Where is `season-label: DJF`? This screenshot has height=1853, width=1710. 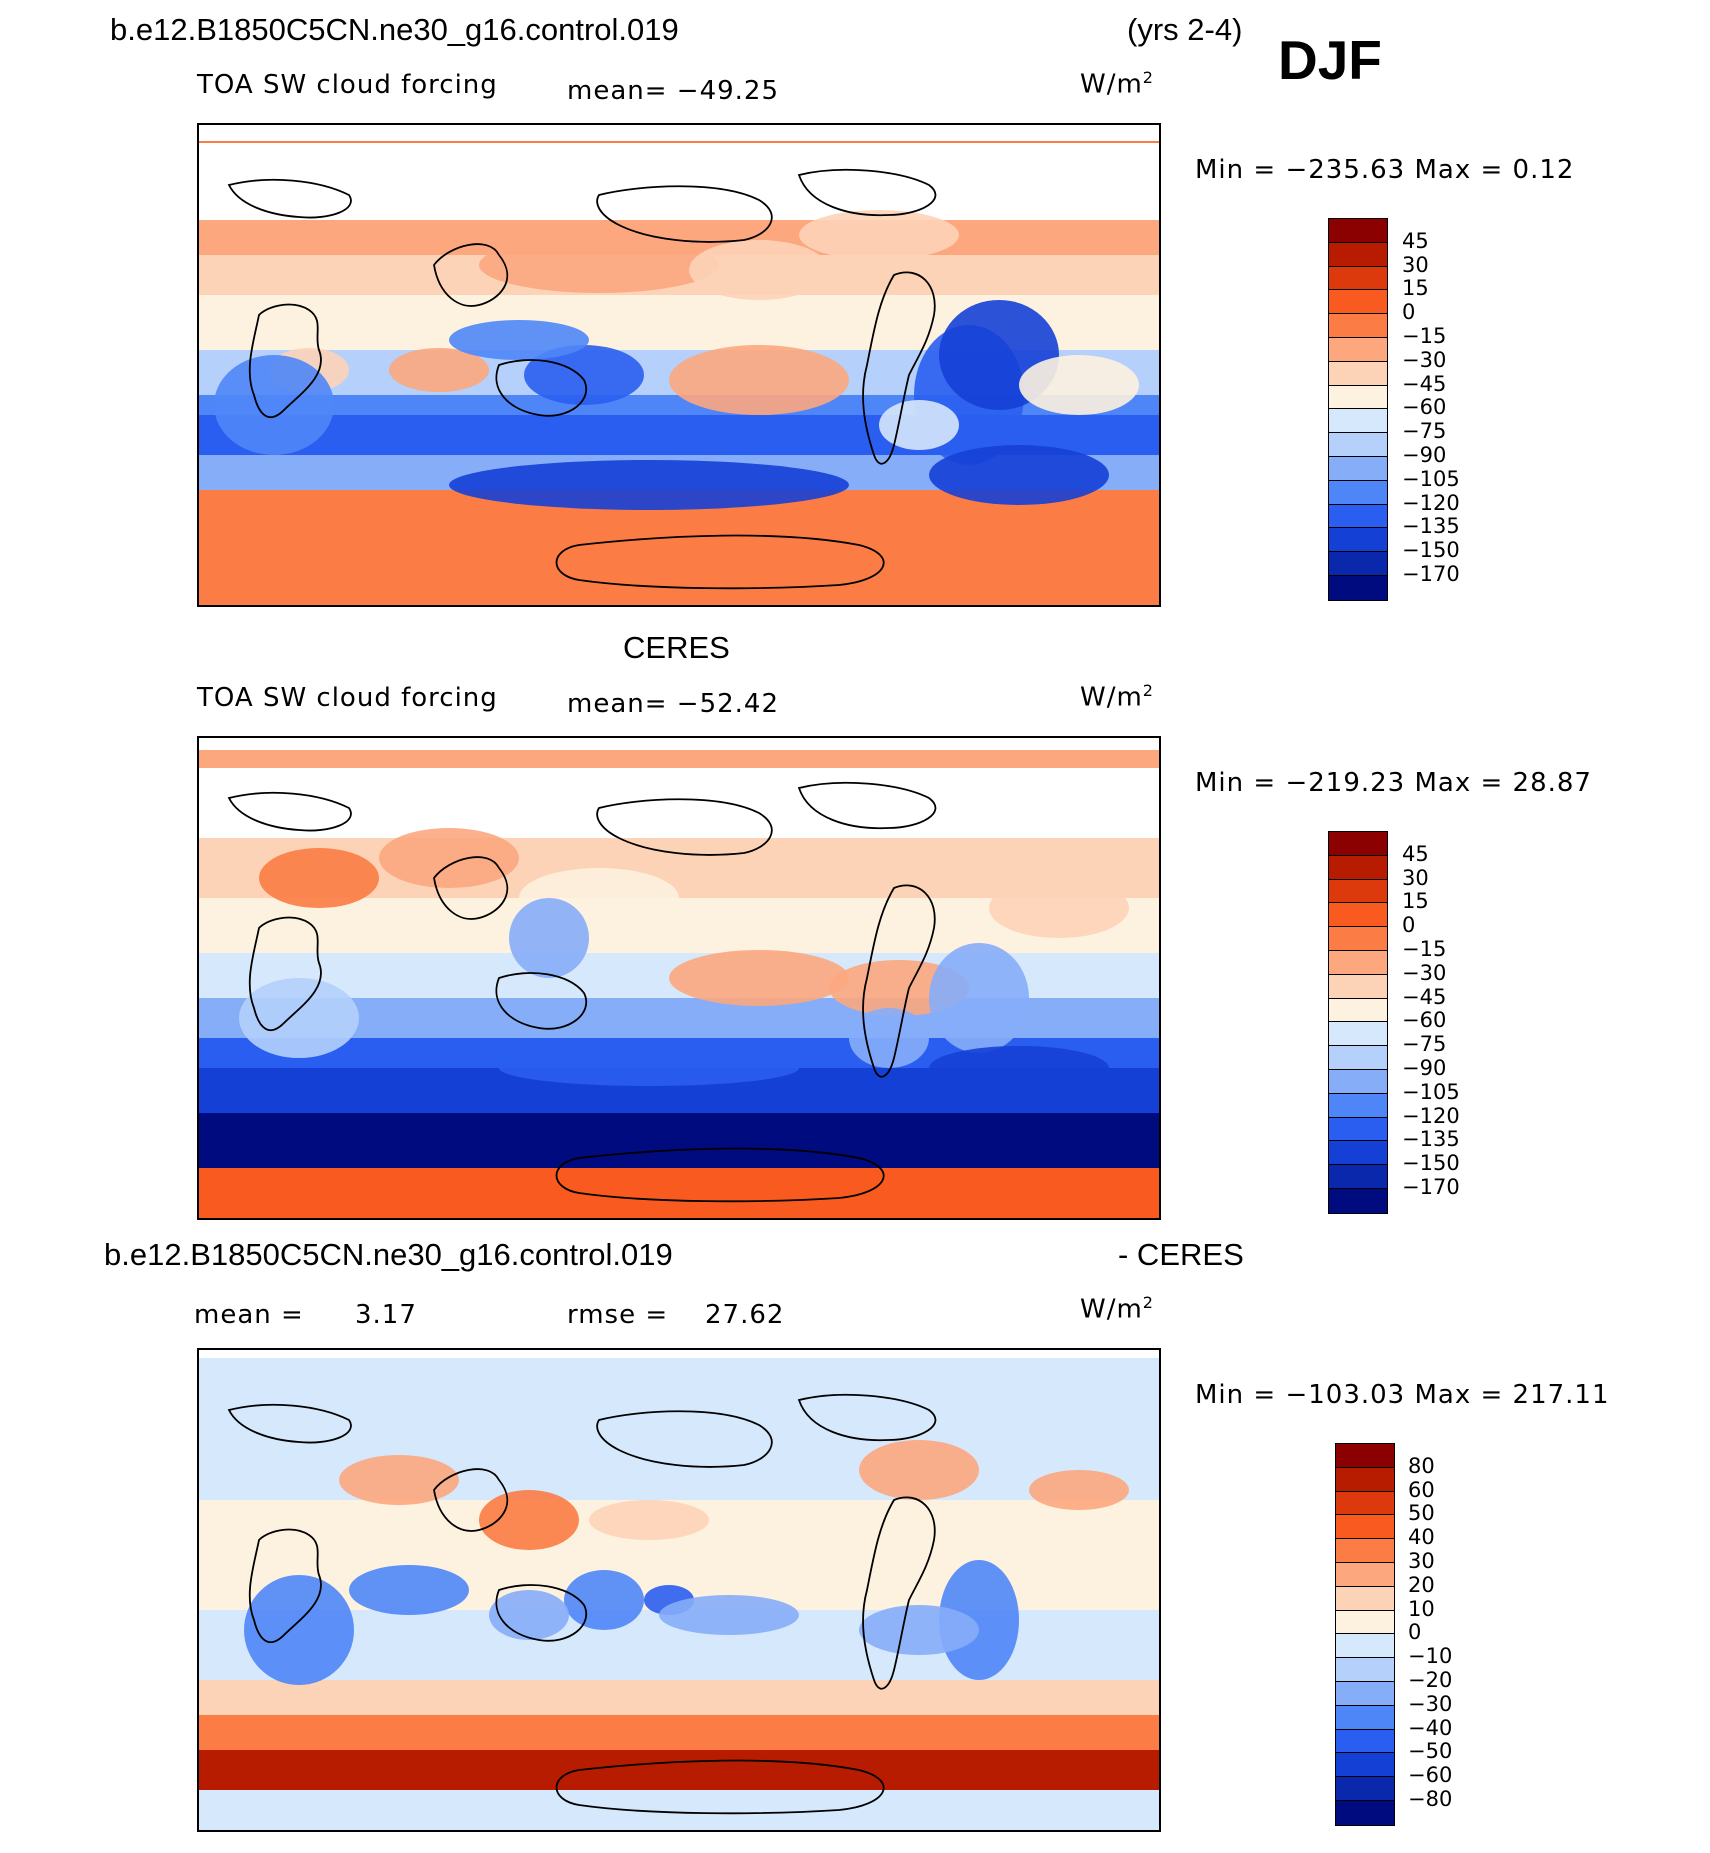 season-label: DJF is located at coordinates (1330, 60).